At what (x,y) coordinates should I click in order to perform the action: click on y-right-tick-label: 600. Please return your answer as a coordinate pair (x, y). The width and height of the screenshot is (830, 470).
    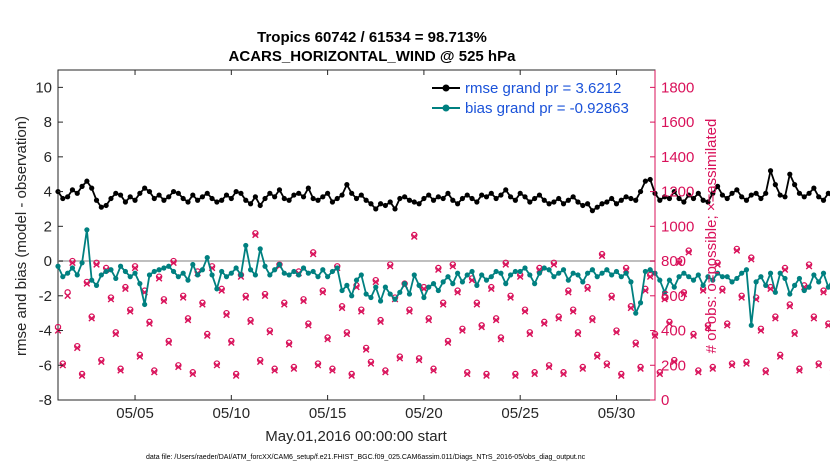
    Looking at the image, I should click on (673, 296).